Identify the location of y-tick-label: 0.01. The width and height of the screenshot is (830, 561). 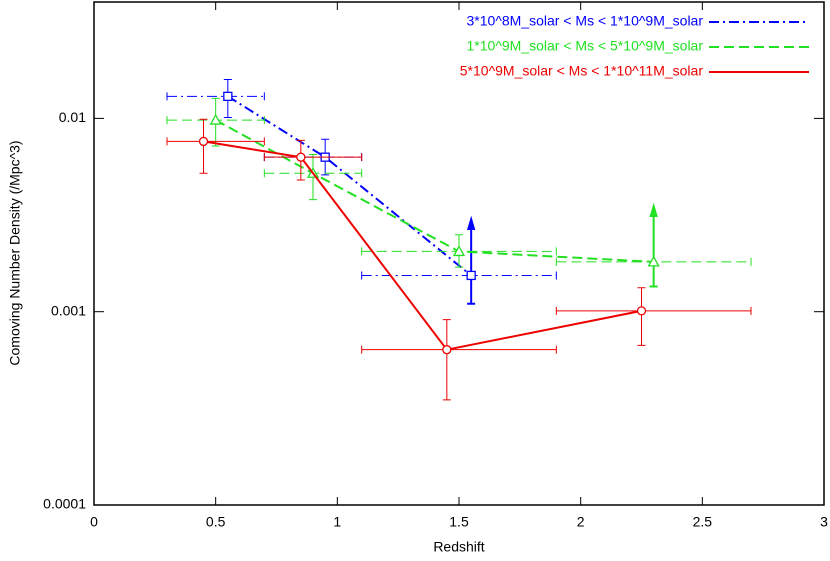
(72, 117).